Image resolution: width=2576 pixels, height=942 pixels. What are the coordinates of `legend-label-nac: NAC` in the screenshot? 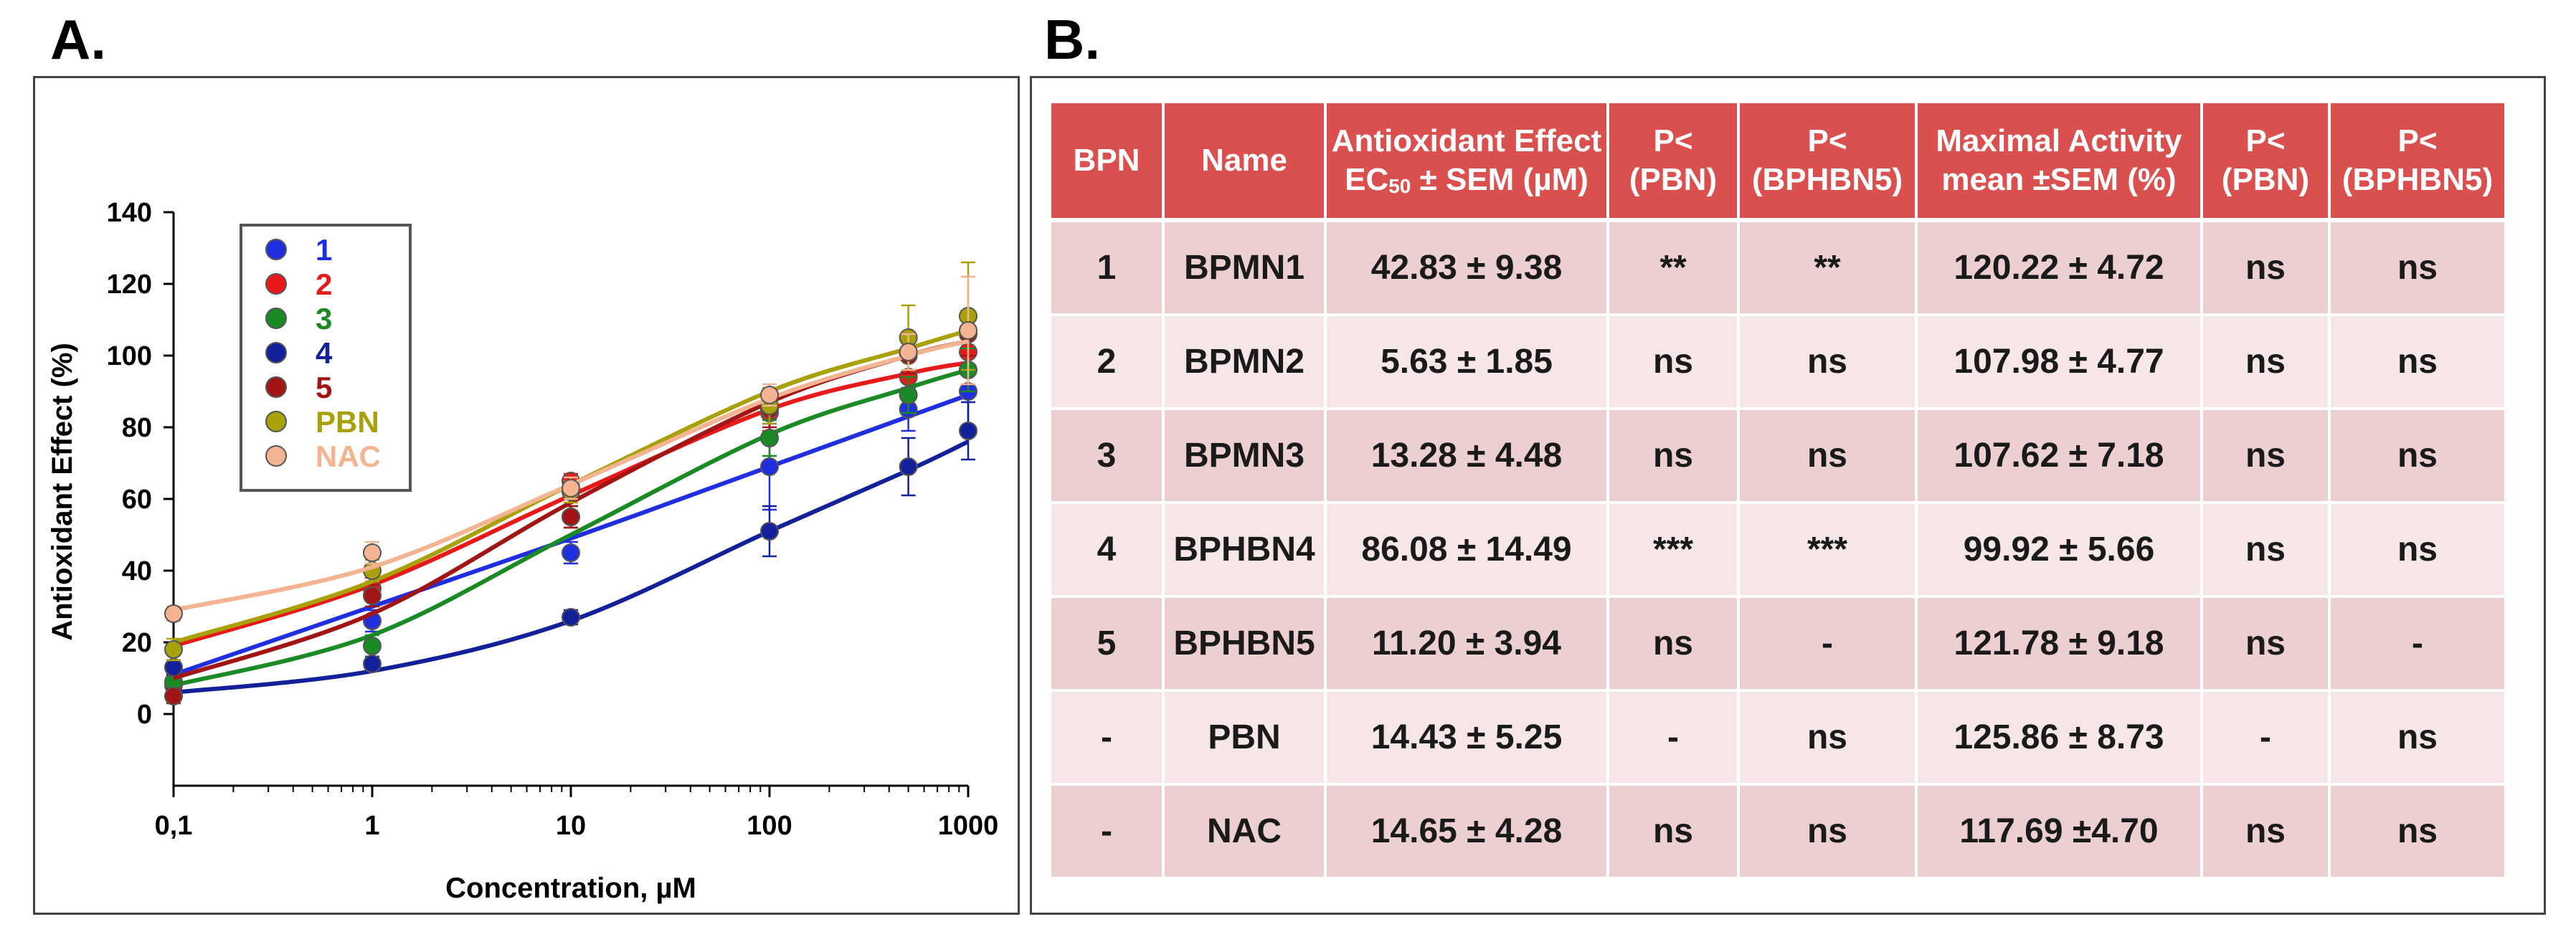 It's located at (348, 456).